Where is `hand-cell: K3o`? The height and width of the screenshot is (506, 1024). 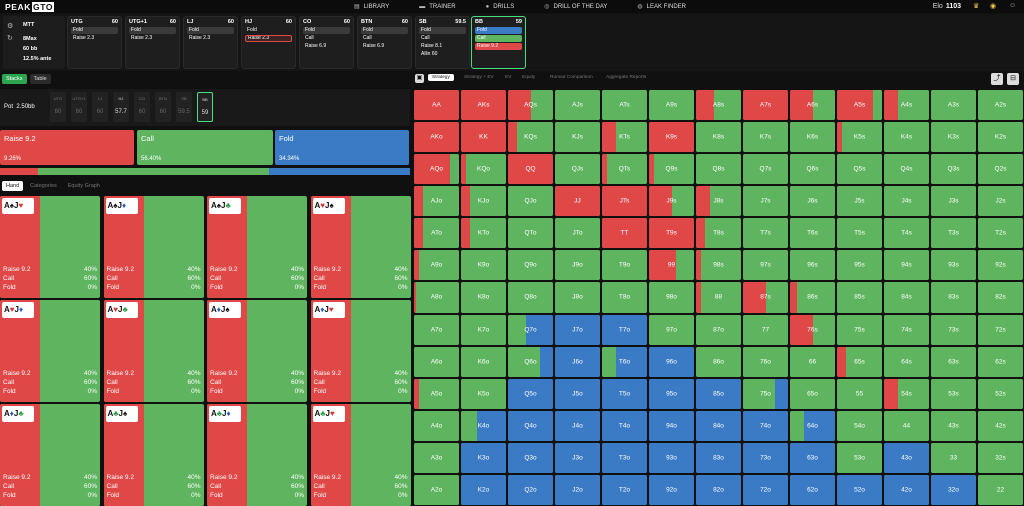
hand-cell: K3o is located at coordinates (483, 457).